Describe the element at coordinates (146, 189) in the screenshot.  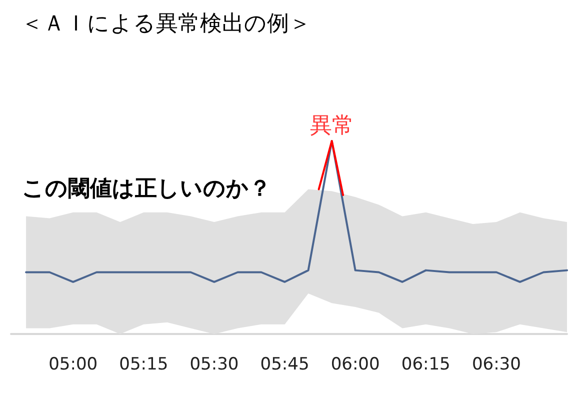
I see `annotation: この閾値は正しいのか？` at that location.